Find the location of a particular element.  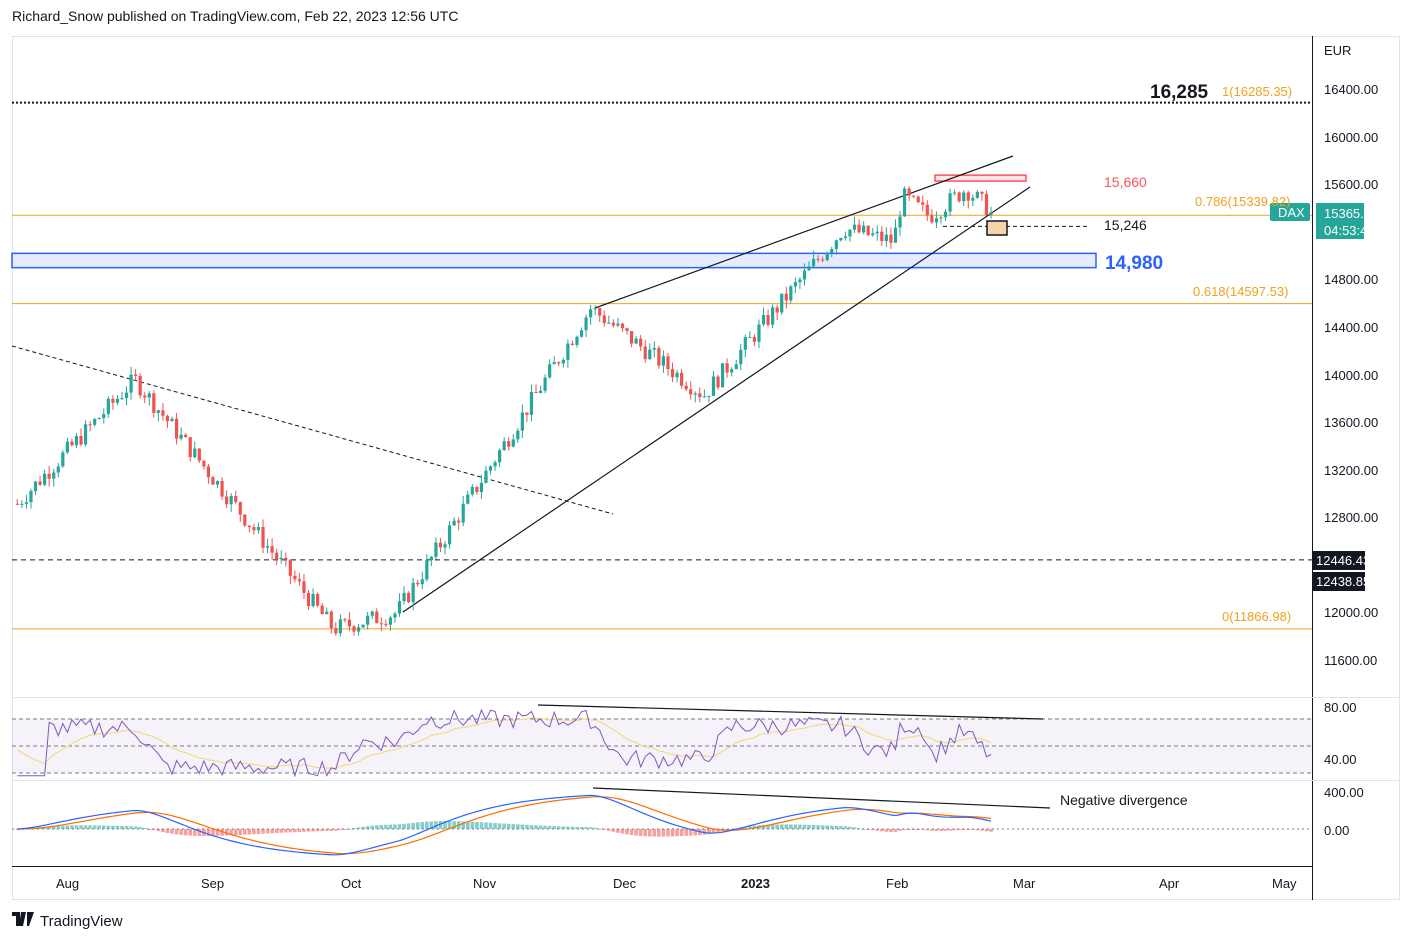

fib-786-label: 0.786(15339.82) is located at coordinates (1242, 201).